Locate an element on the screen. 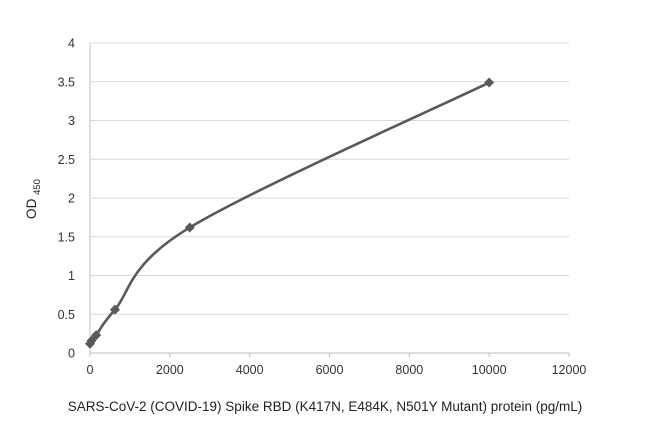  x-tick-label: 10000 is located at coordinates (489, 370).